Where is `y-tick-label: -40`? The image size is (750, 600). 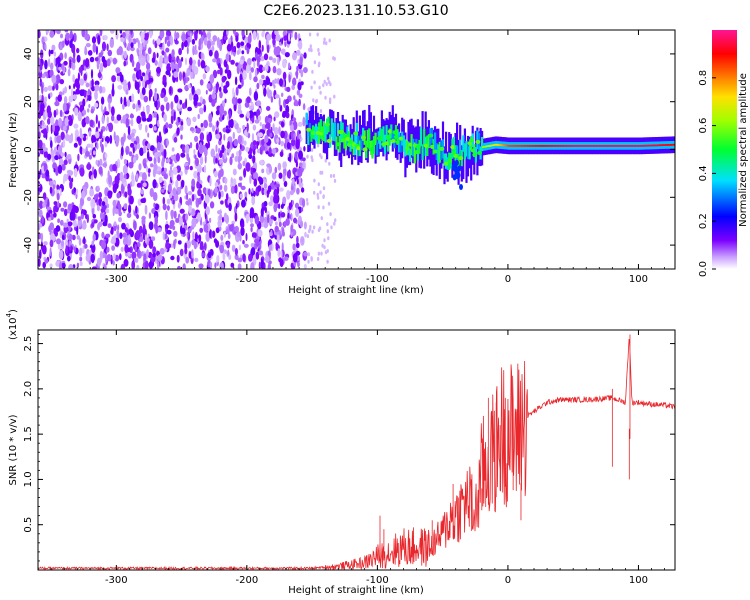
y-tick-label: -40 is located at coordinates (28, 245).